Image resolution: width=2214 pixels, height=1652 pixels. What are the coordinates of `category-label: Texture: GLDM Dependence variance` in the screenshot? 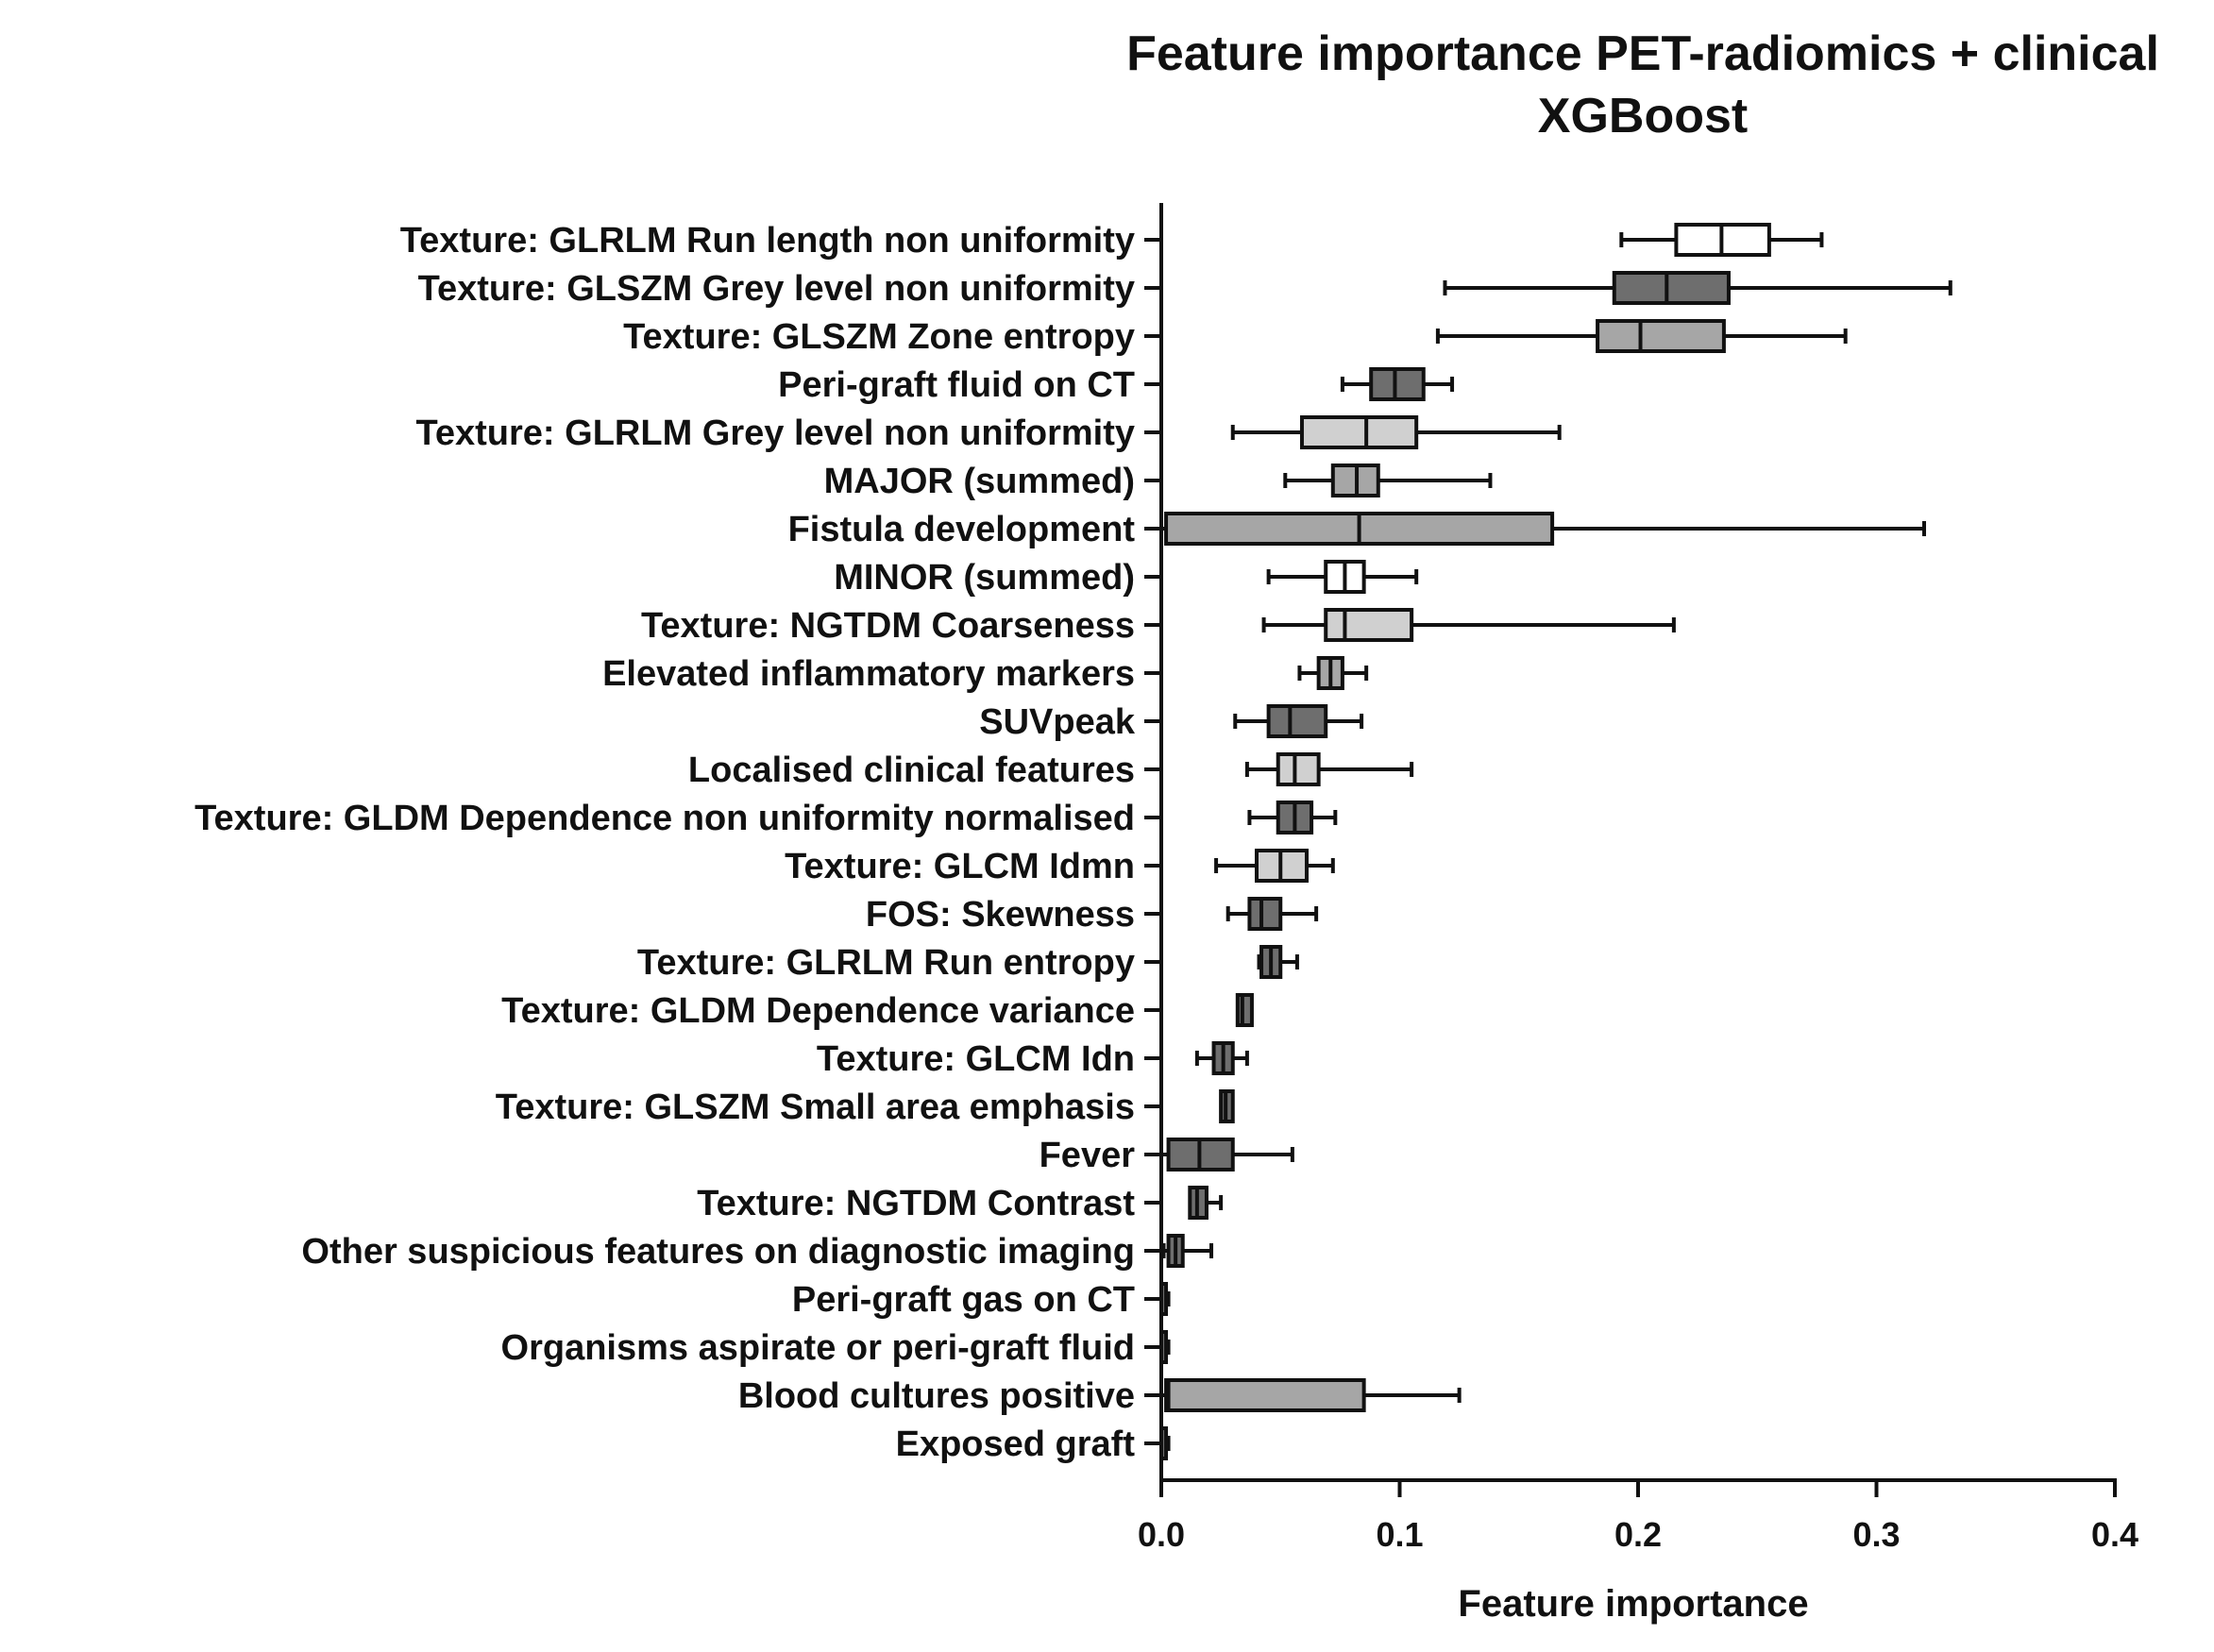 It's located at (818, 1011).